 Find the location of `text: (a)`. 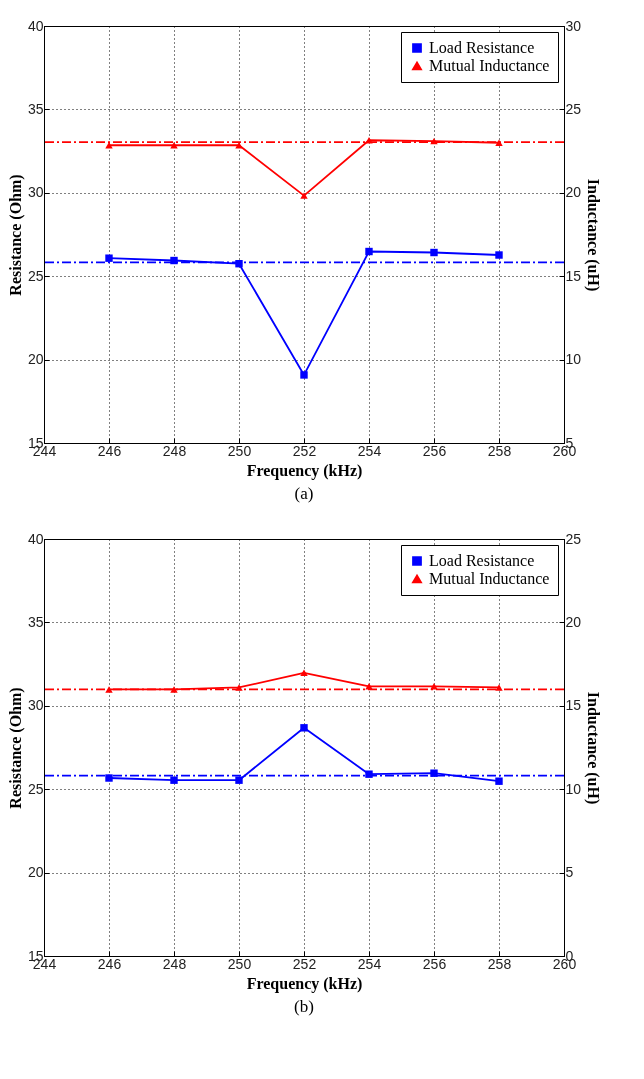

text: (a) is located at coordinates (304, 493).